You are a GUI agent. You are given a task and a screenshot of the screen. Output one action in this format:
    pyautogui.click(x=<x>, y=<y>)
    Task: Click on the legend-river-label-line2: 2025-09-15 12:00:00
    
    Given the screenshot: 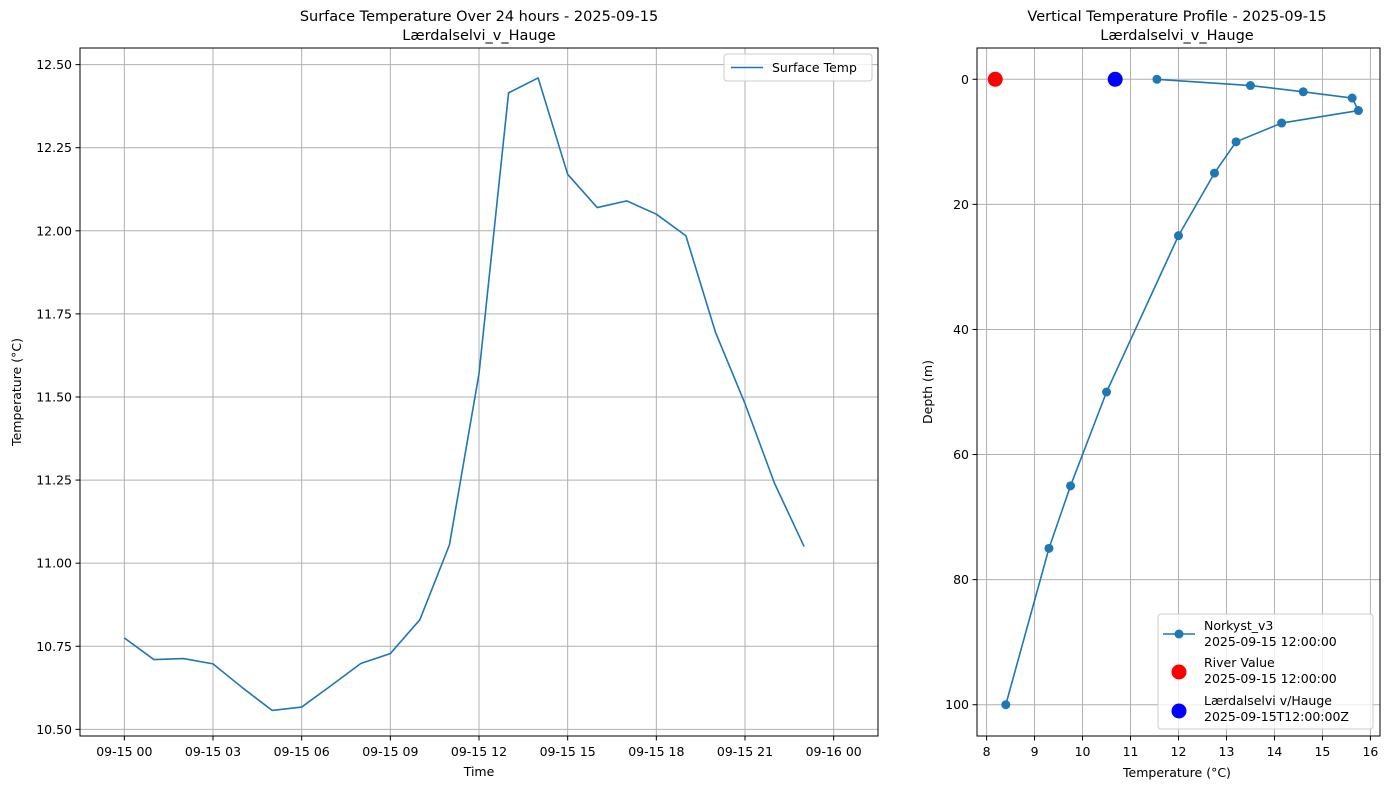 What is the action you would take?
    pyautogui.click(x=1270, y=678)
    